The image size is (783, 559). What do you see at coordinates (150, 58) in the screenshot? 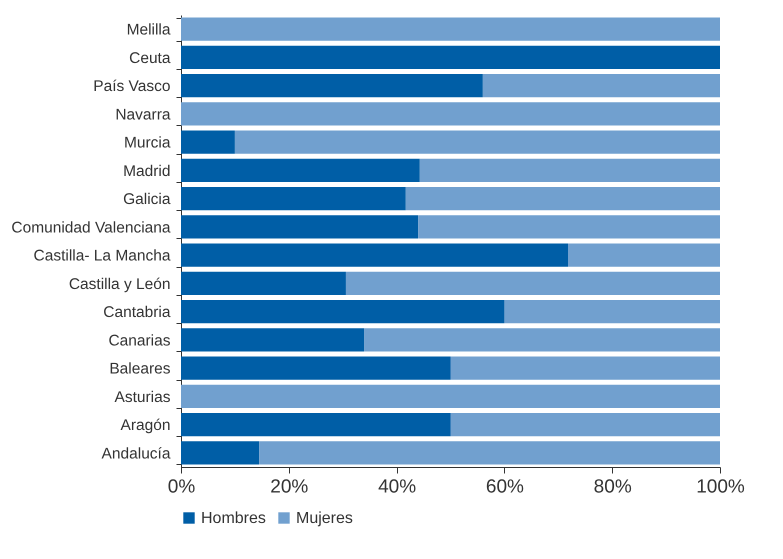
I see `y-tick-label: Ceuta` at bounding box center [150, 58].